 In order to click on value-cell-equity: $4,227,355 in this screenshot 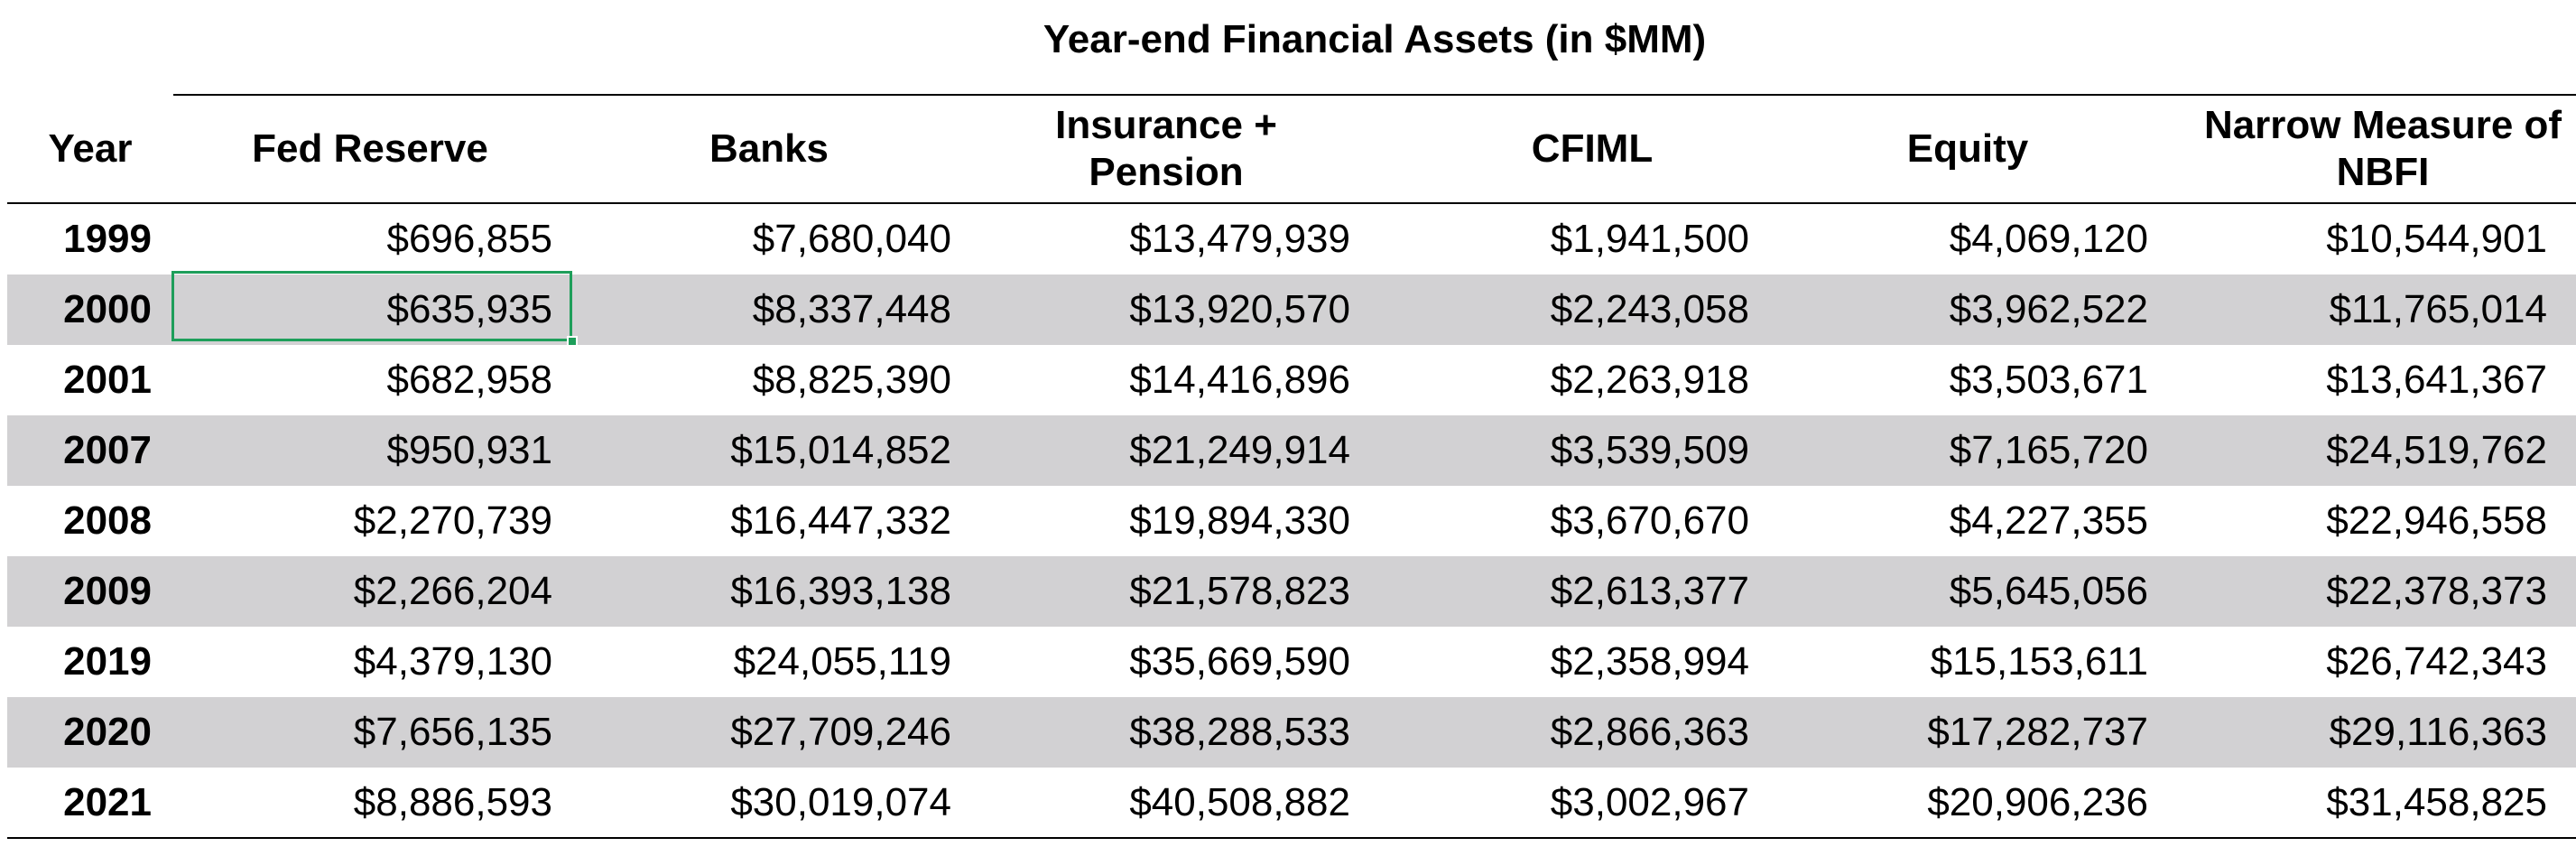, I will do `click(2048, 521)`.